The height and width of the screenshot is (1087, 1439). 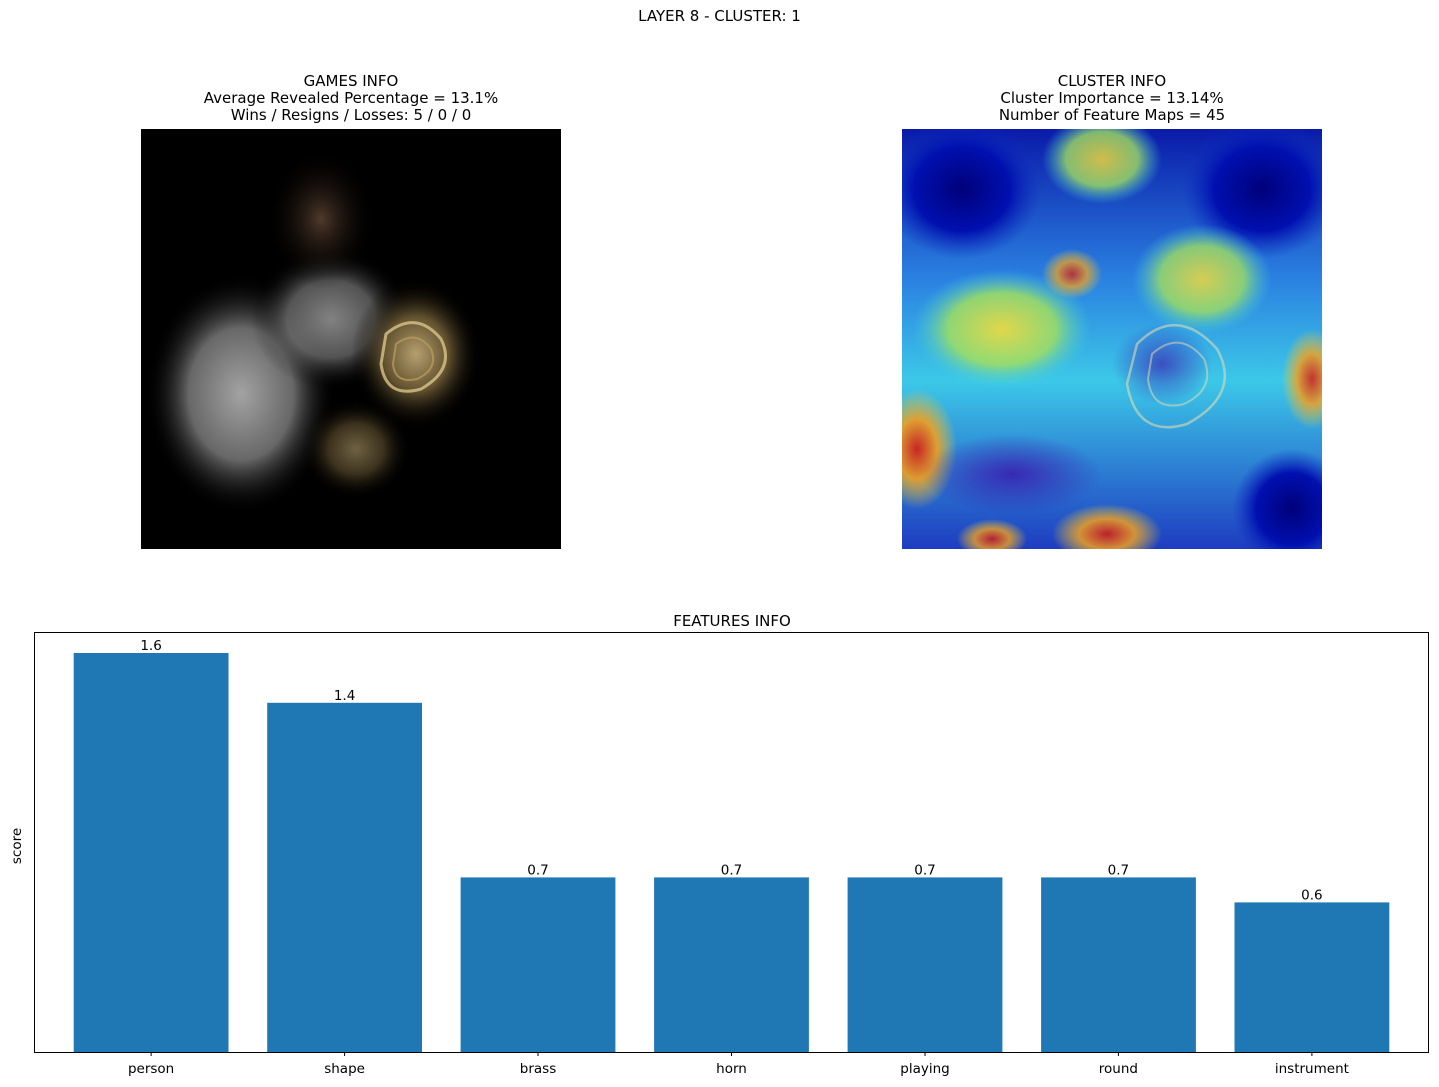 I want to click on figure-suptitle: LAYER 8 - CLUSTER: 1, so click(x=719, y=16).